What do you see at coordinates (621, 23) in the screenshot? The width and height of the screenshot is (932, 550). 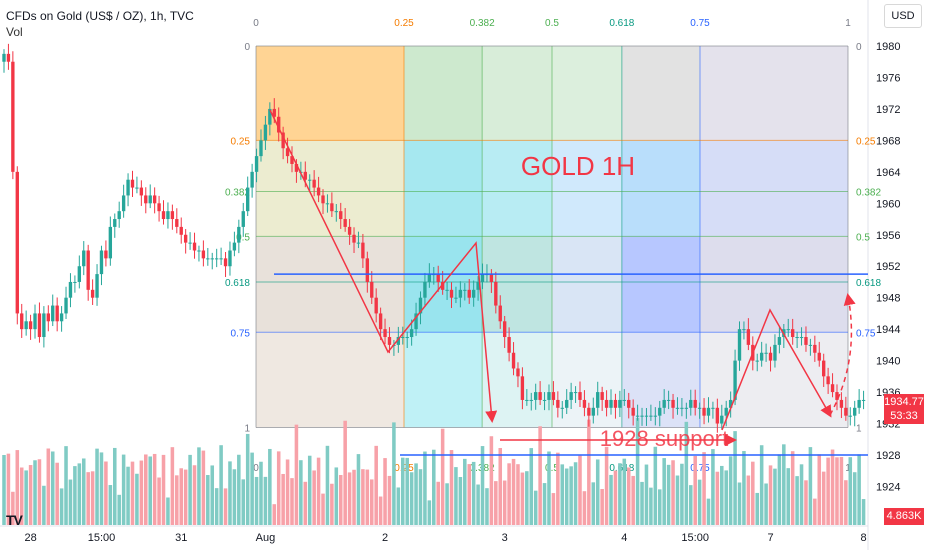 I see `fib-top-label-4: 0.618` at bounding box center [621, 23].